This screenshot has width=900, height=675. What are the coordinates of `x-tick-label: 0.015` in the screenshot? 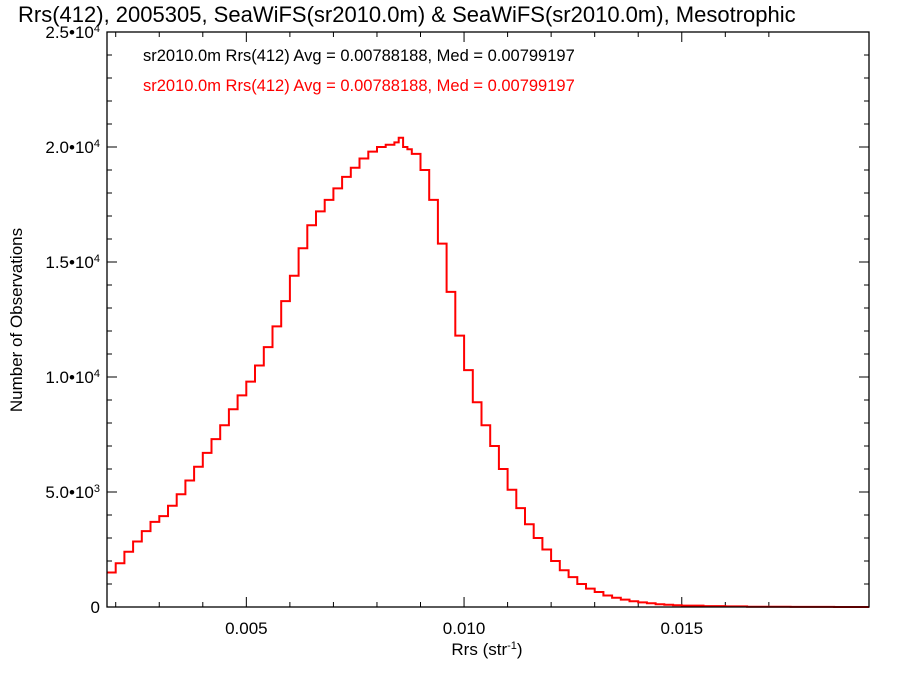 It's located at (681, 628).